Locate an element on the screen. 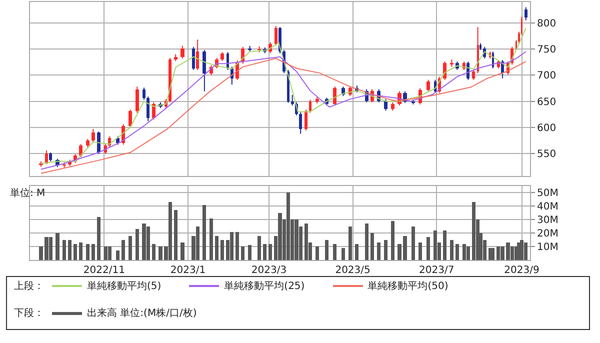 Image resolution: width=600 pixels, height=343 pixels. y-tick-label: 40M is located at coordinates (547, 207).